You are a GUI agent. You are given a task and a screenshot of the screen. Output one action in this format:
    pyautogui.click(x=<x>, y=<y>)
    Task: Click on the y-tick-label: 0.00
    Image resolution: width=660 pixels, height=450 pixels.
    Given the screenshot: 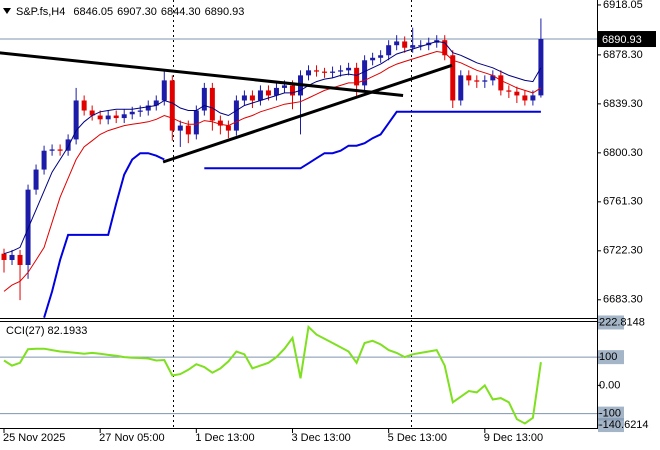 What is the action you would take?
    pyautogui.click(x=609, y=385)
    